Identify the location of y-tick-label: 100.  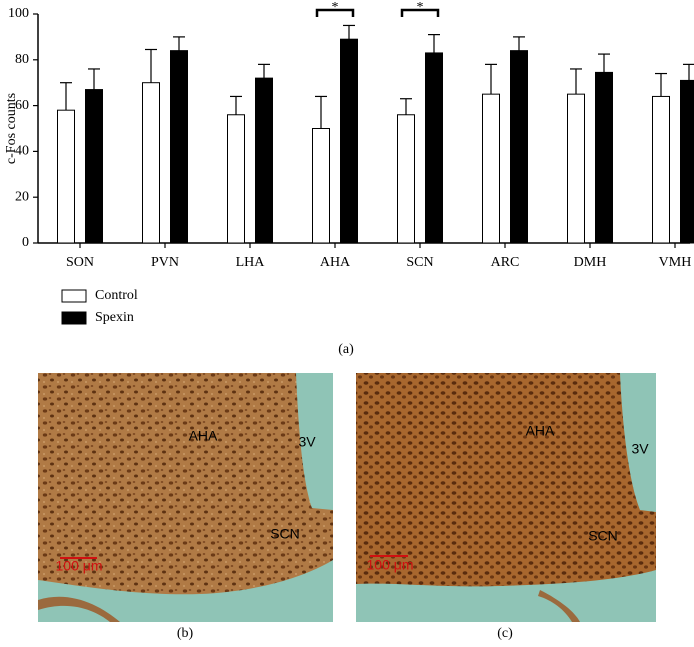
(18, 13).